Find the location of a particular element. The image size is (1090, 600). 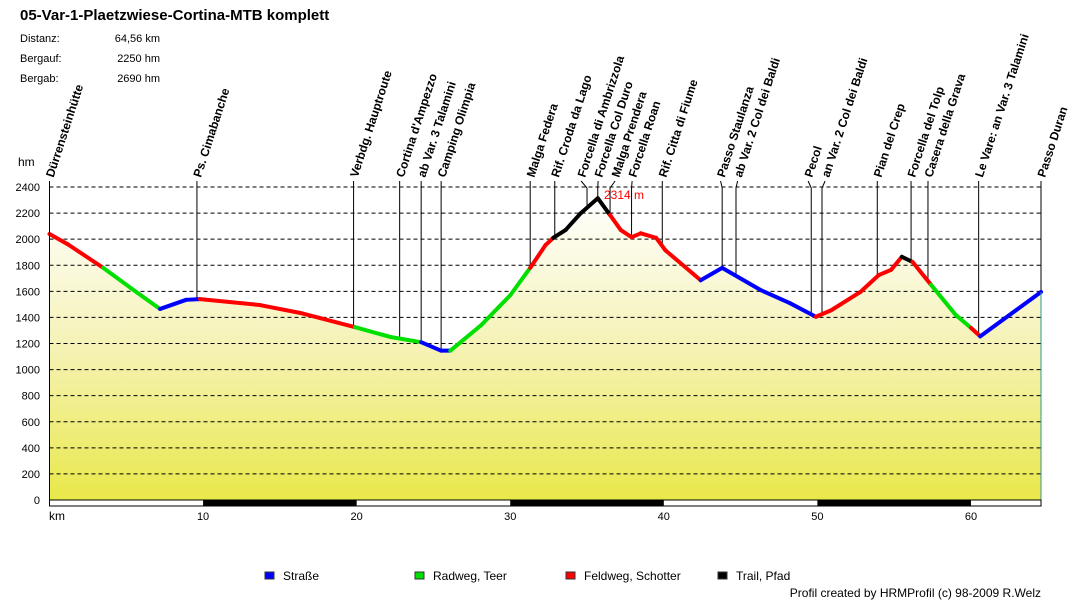

max-elevation-label: 2314 m is located at coordinates (624, 195).